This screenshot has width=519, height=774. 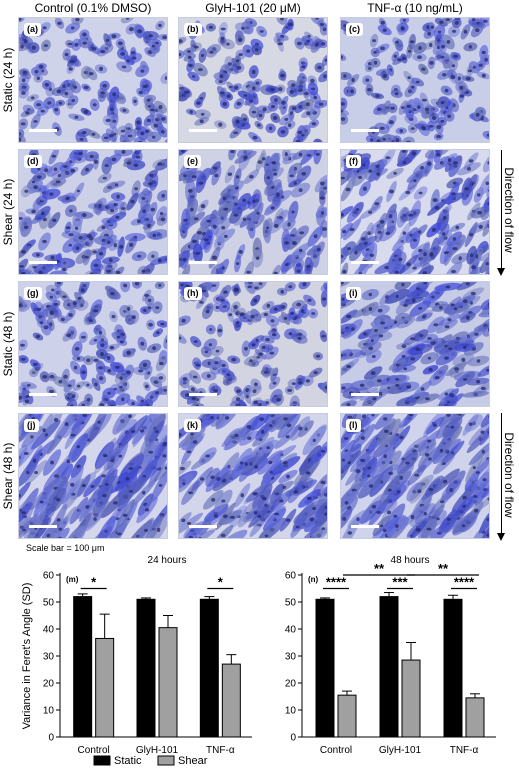 I want to click on micrograph-panel: (f), so click(x=415, y=212).